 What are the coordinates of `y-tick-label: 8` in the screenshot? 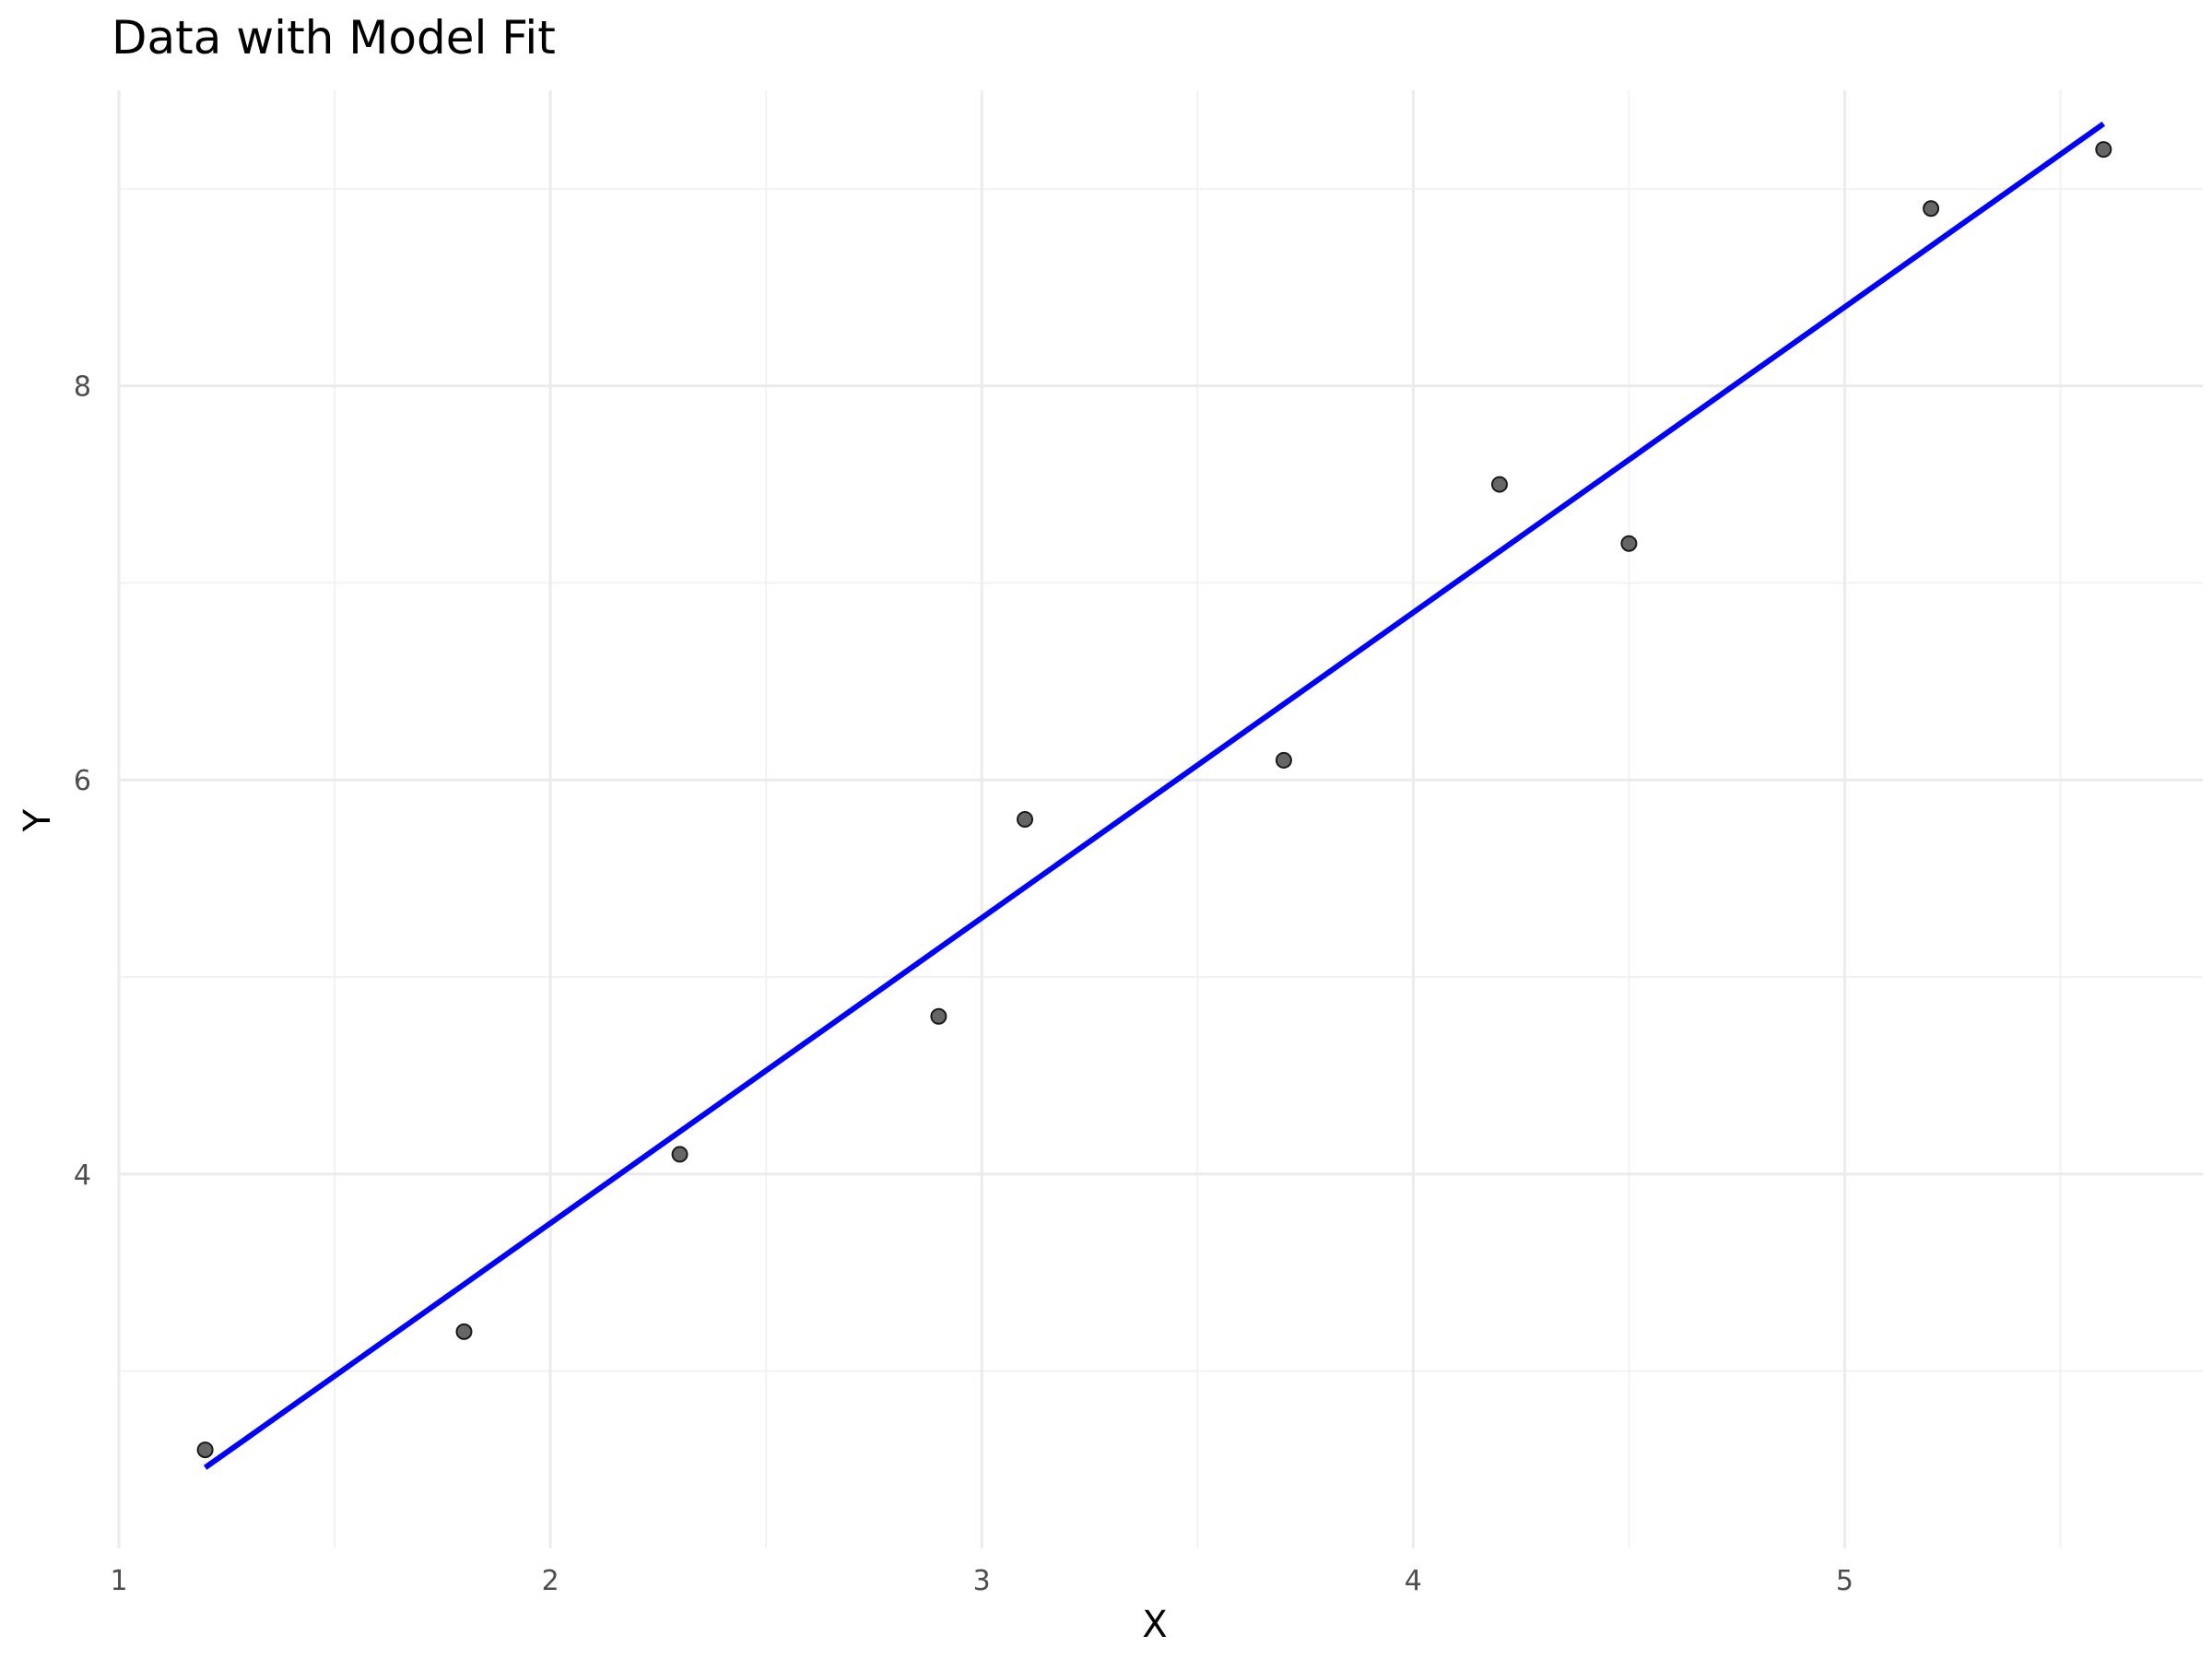 It's located at (82, 387).